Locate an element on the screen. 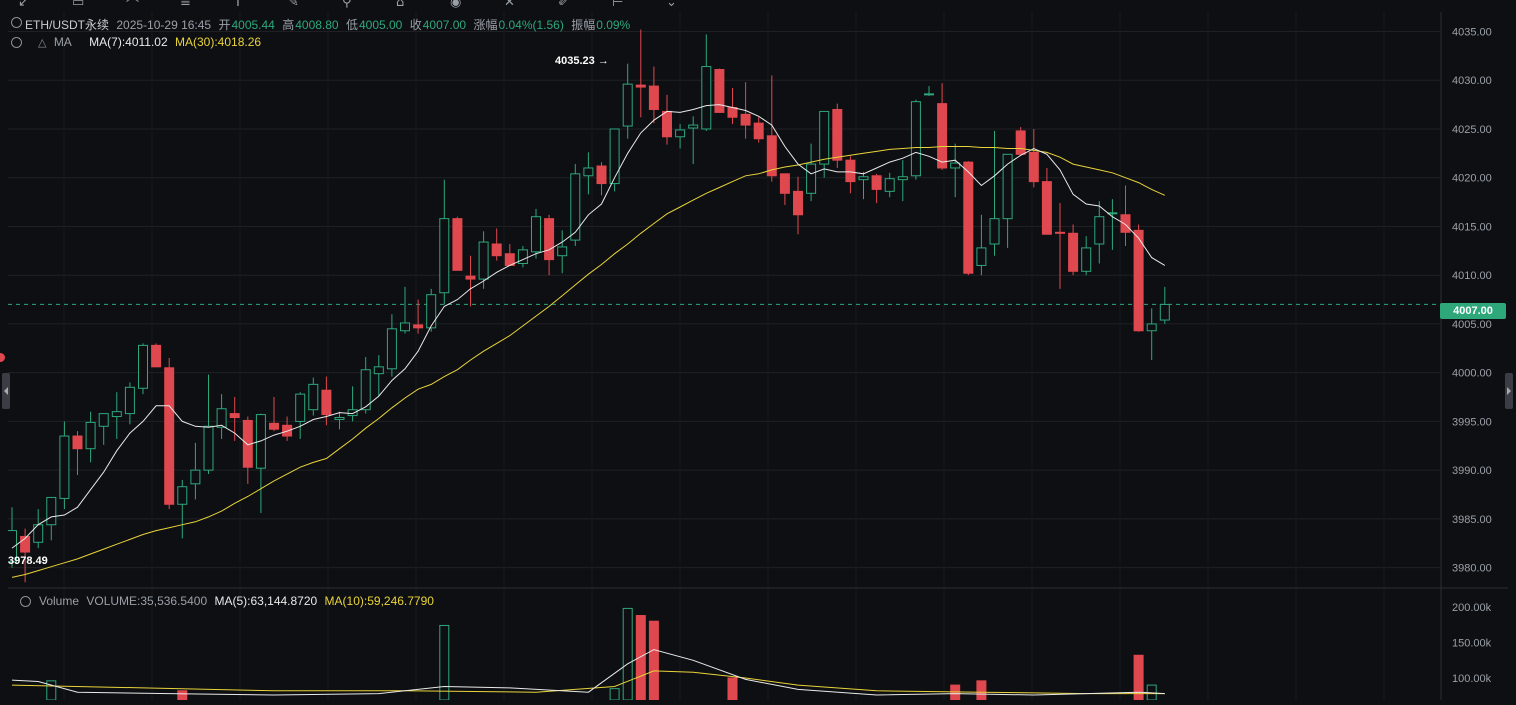 The image size is (1516, 705). eye-icon: ◉ is located at coordinates (456, 5).